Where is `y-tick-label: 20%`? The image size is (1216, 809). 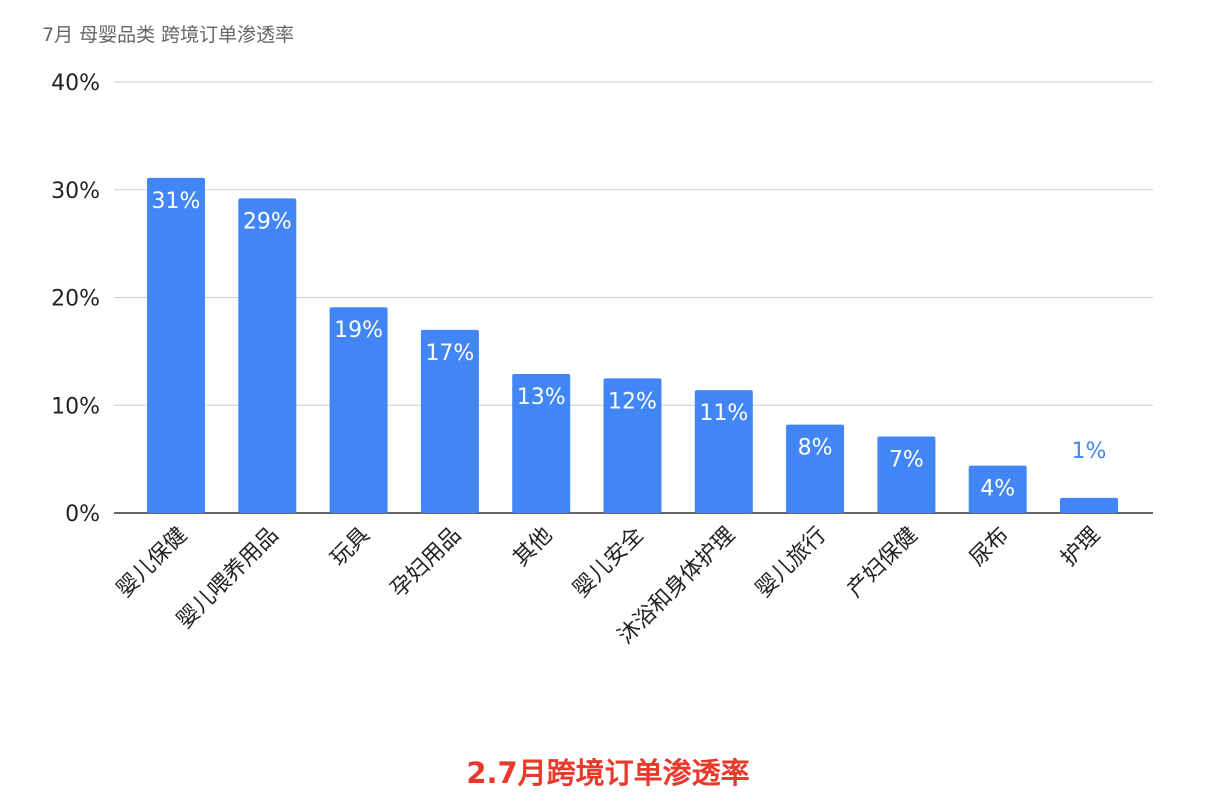
y-tick-label: 20% is located at coordinates (75, 299).